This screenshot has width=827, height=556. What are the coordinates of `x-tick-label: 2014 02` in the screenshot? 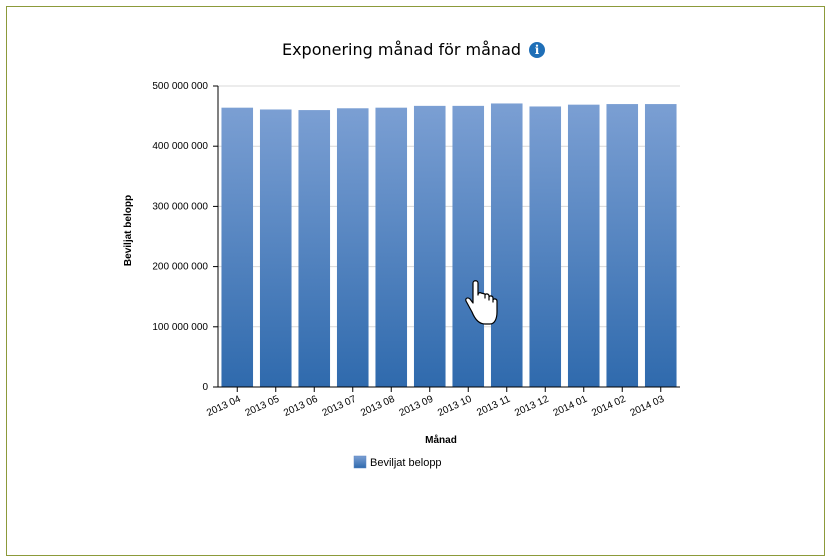 It's located at (609, 406).